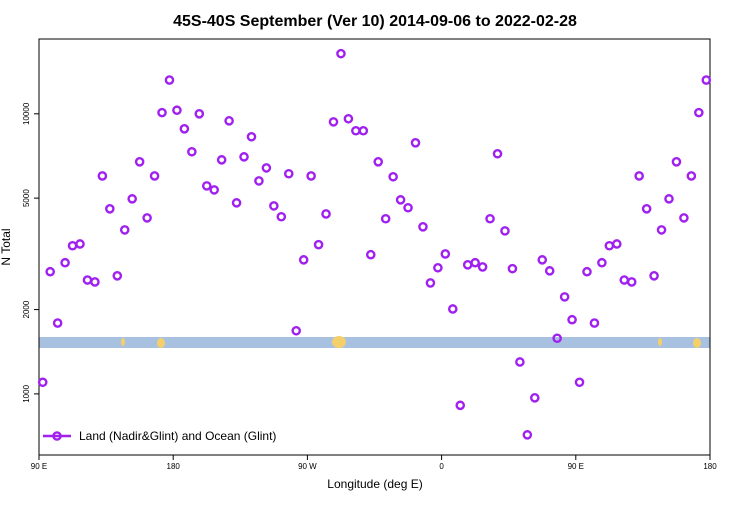 This screenshot has width=750, height=505. I want to click on y-tick-label: 2000, so click(26, 309).